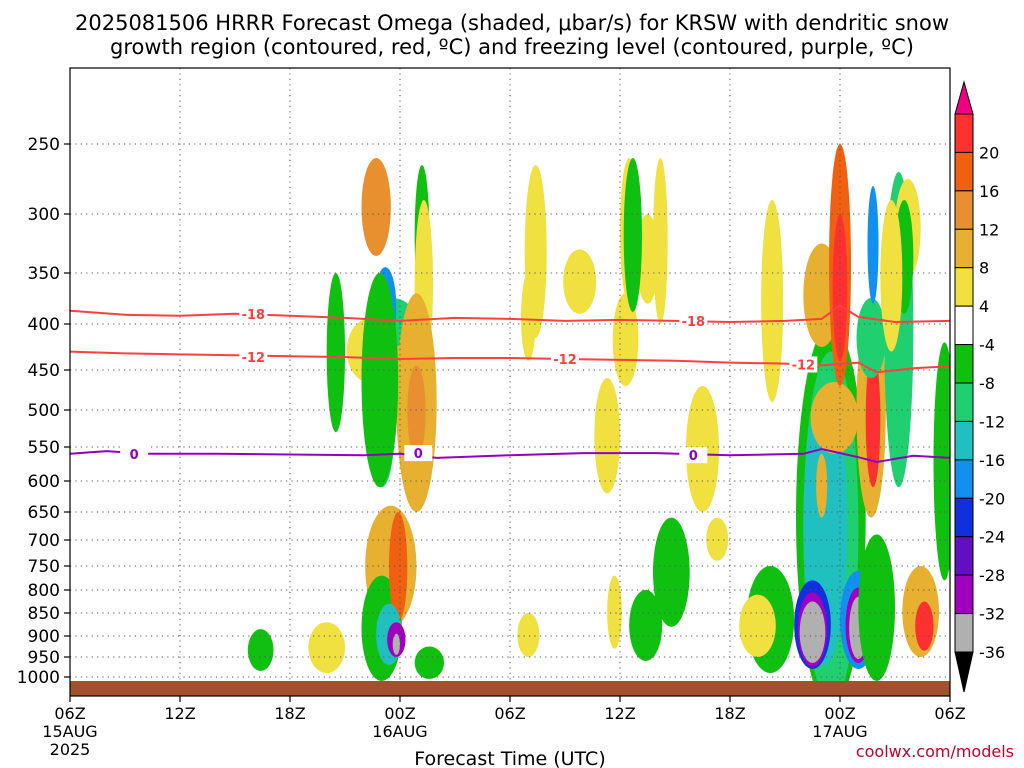  What do you see at coordinates (984, 268) in the screenshot?
I see `colorbar-label: 8` at bounding box center [984, 268].